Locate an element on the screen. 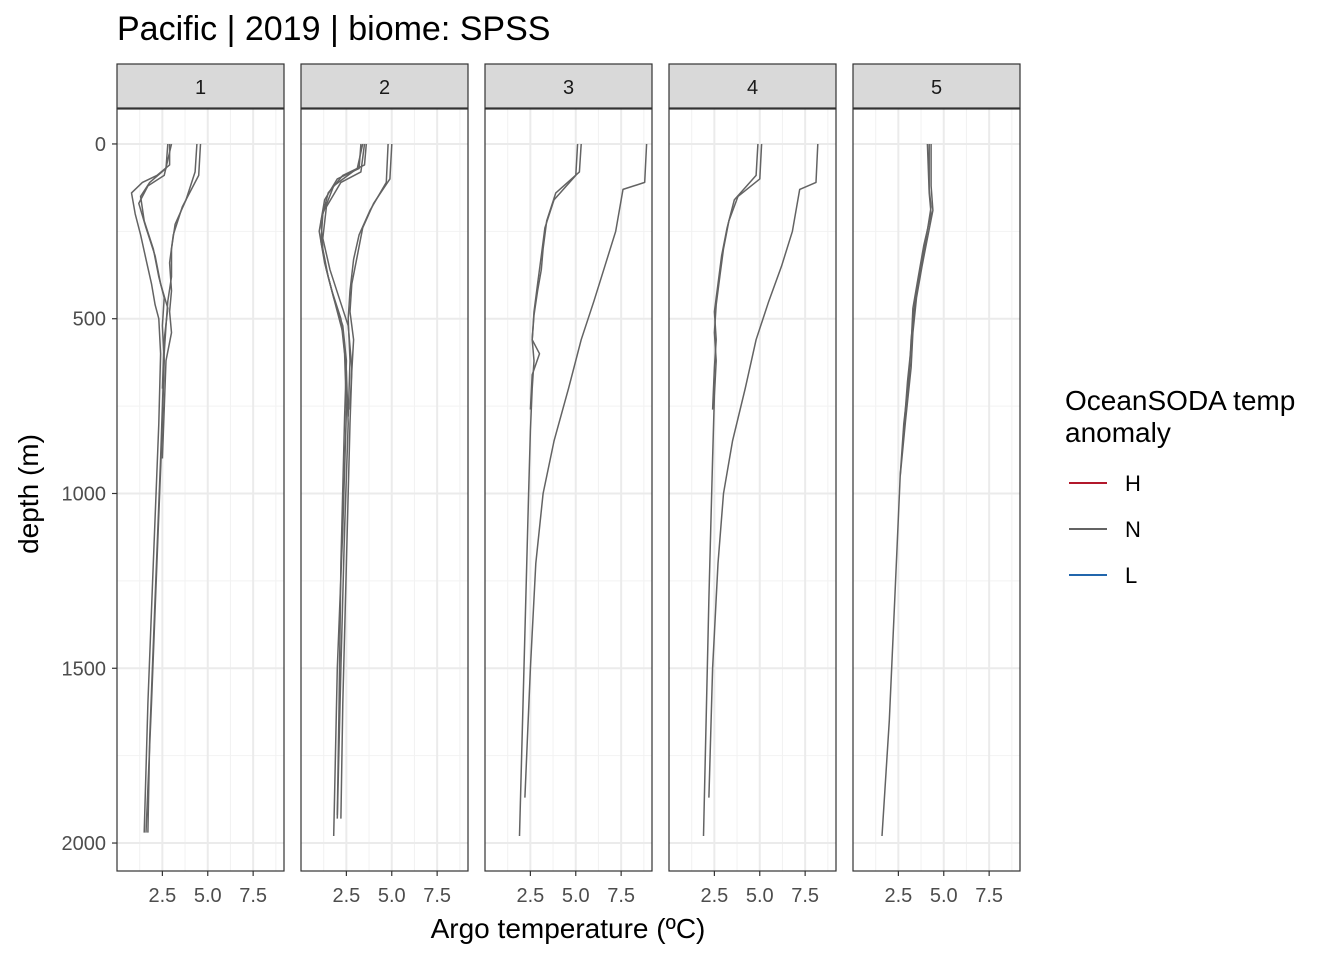 This screenshot has height=960, width=1344. y-tick-label: 0 is located at coordinates (100, 145).